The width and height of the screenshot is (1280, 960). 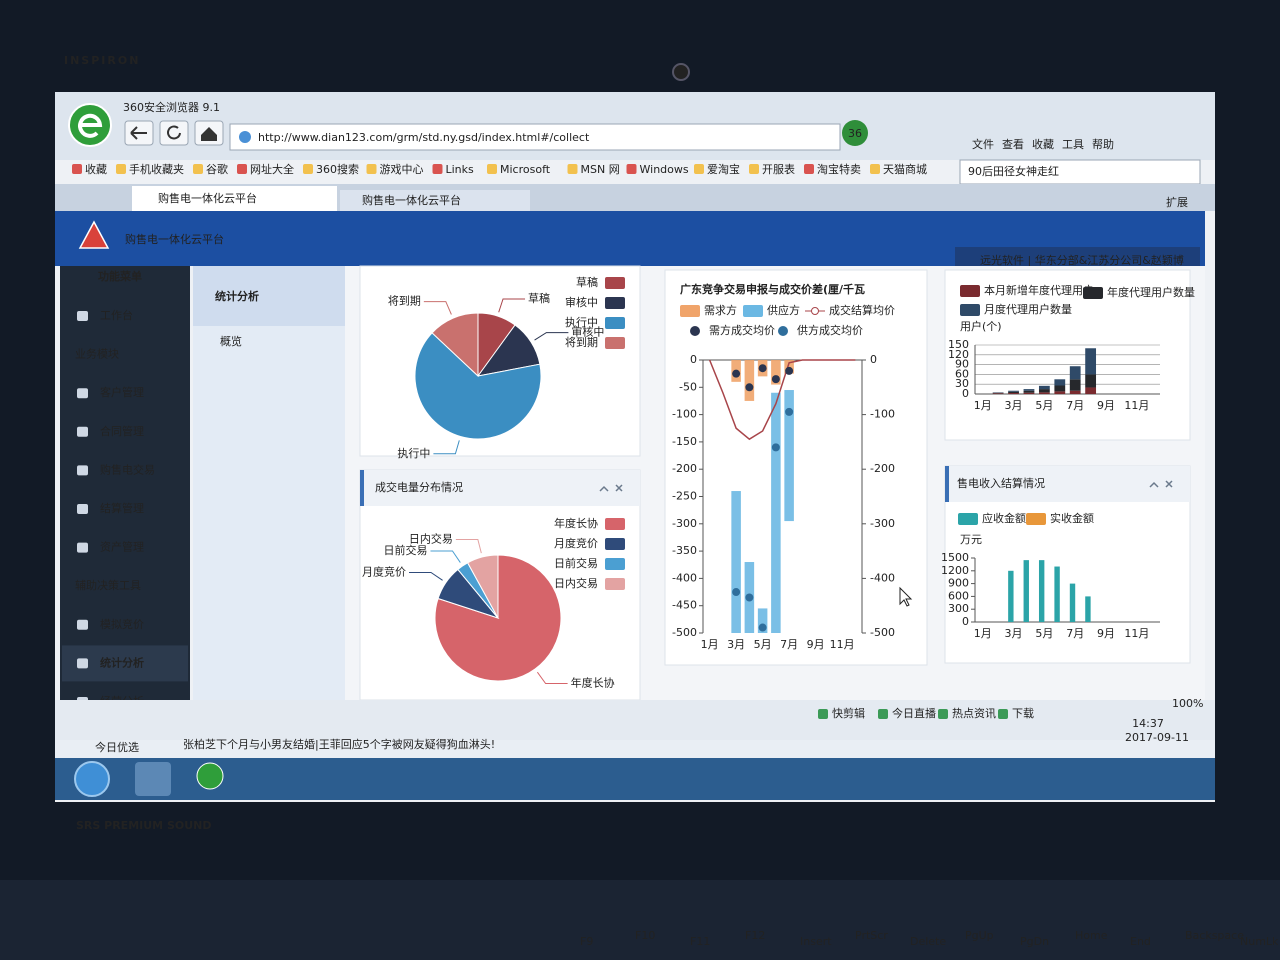 What do you see at coordinates (122, 431) in the screenshot?
I see `menu-item: 合同管理` at bounding box center [122, 431].